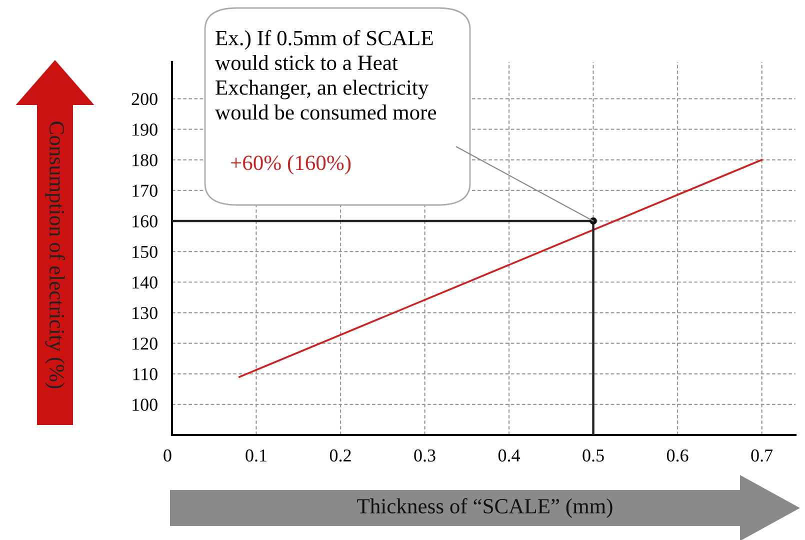 The width and height of the screenshot is (805, 540). What do you see at coordinates (677, 455) in the screenshot?
I see `x-tick-label: 0.6` at bounding box center [677, 455].